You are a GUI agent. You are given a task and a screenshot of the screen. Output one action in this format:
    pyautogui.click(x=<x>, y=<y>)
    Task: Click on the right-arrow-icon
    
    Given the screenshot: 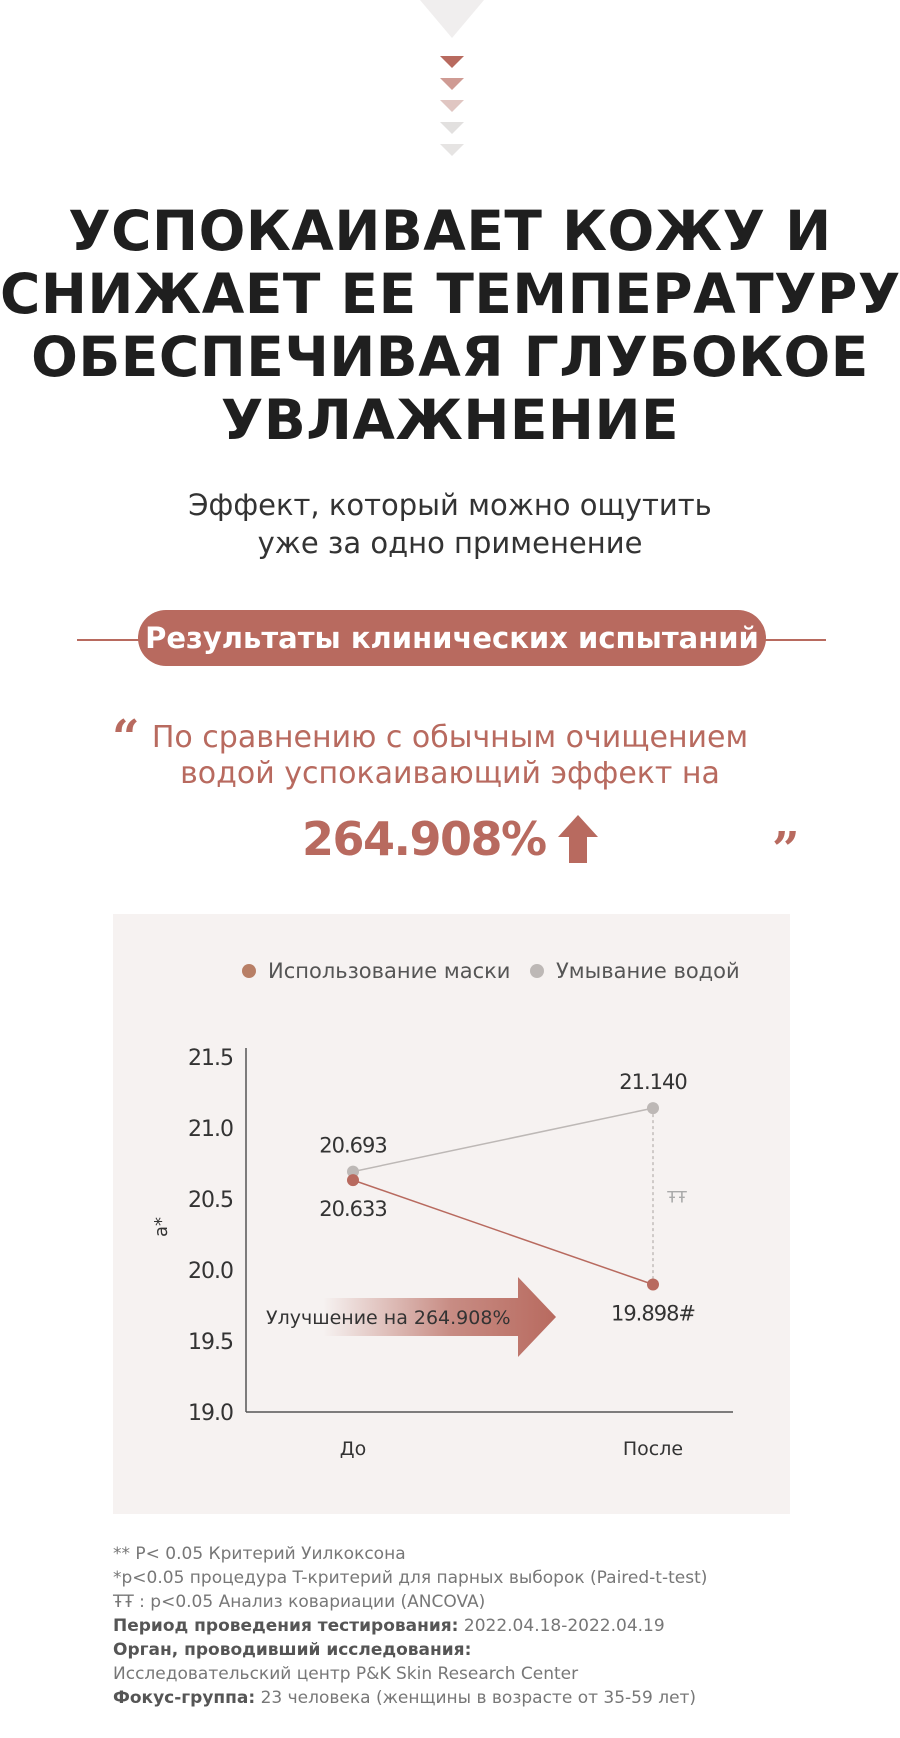 What is the action you would take?
    pyautogui.click(x=439, y=1317)
    